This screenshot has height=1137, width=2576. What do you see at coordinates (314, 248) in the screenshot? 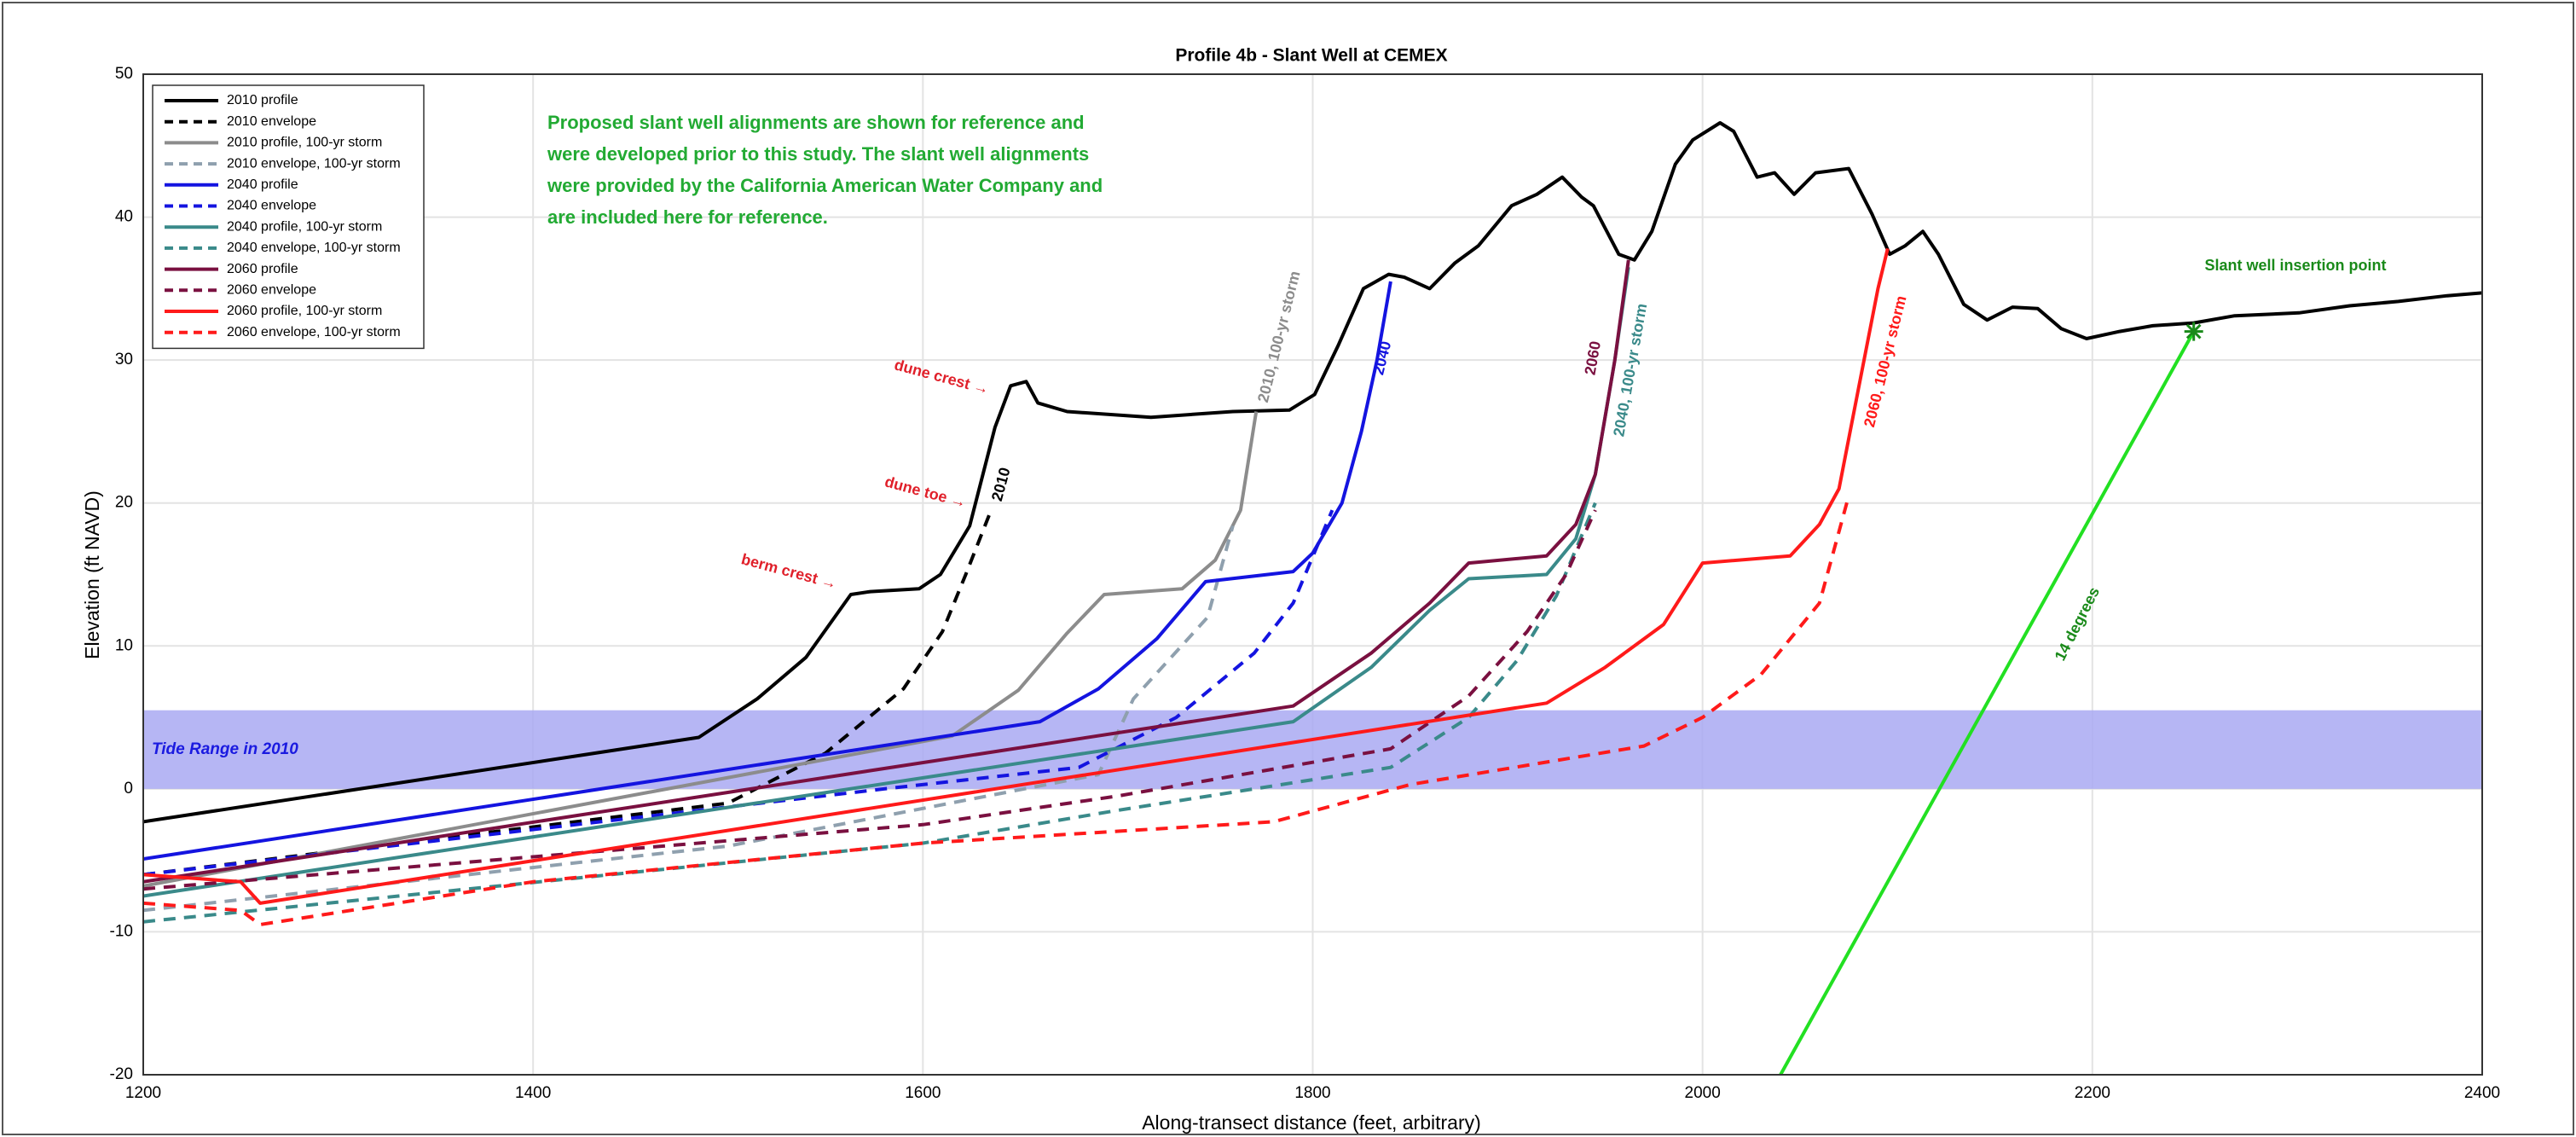
I see `legend-label: 2040 envelope, 100-yr storm` at bounding box center [314, 248].